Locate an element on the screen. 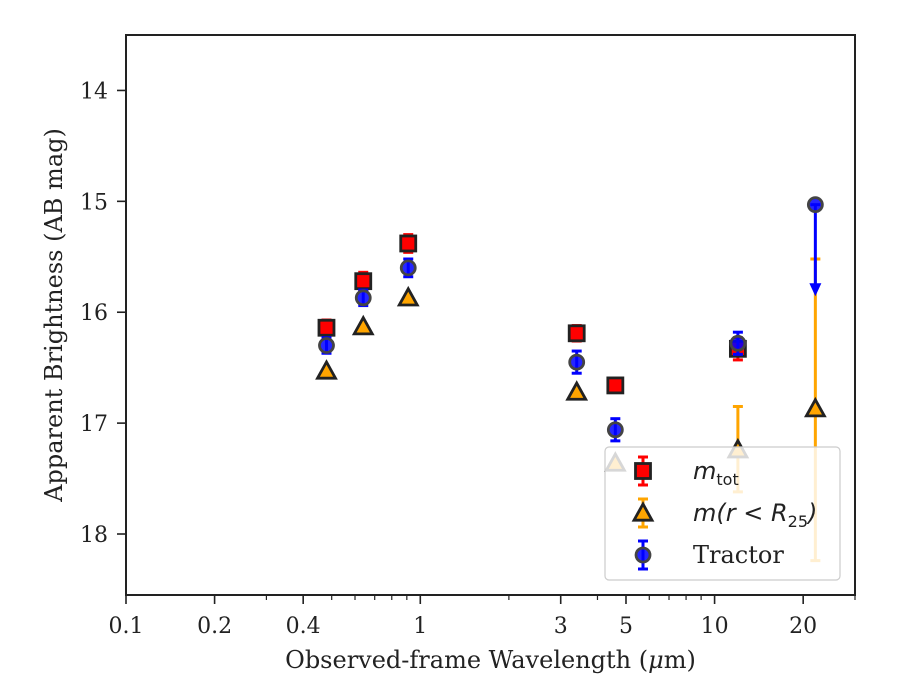  legend-label-mr25: m(r < R25) is located at coordinates (755, 515).